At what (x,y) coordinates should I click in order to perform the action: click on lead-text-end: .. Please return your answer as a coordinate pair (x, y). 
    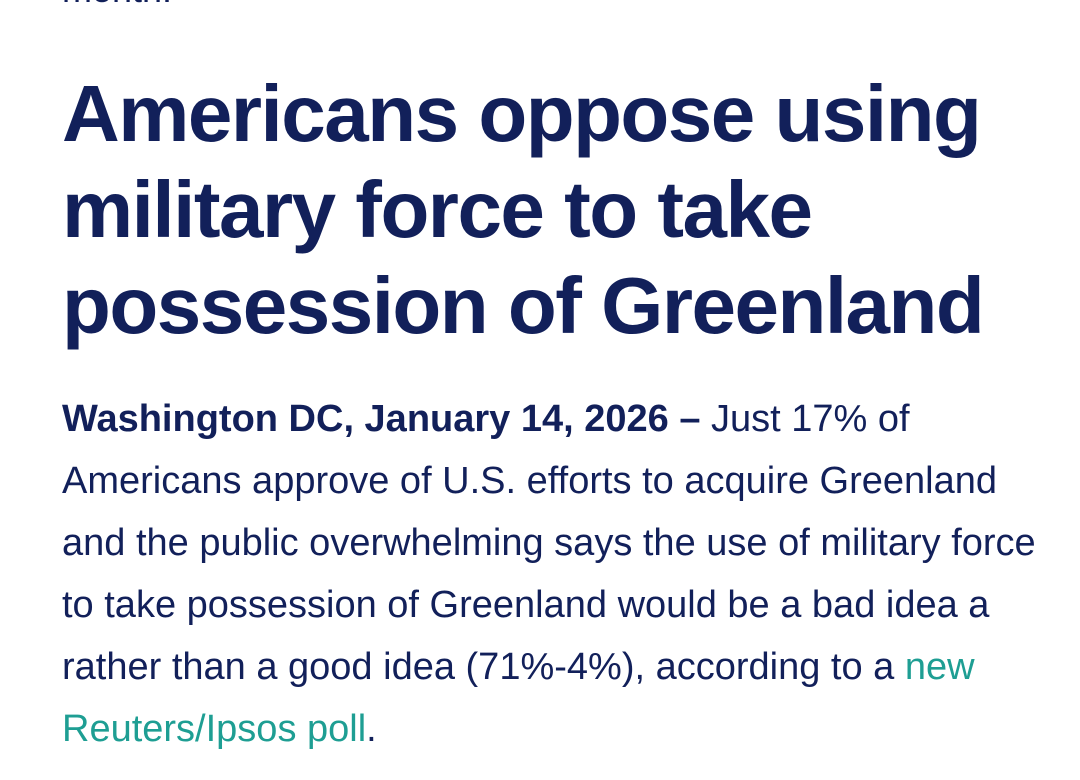
    Looking at the image, I should click on (371, 729).